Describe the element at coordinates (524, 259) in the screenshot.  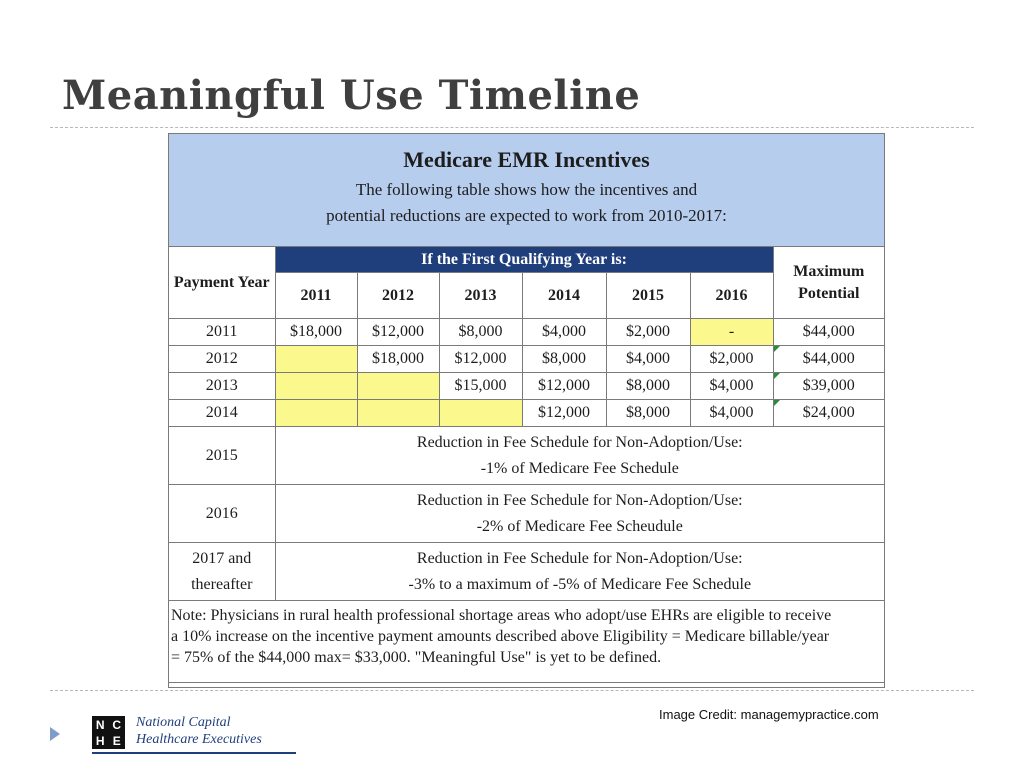
I see `qualifying-year-band: If the First Qualifying Year is:` at that location.